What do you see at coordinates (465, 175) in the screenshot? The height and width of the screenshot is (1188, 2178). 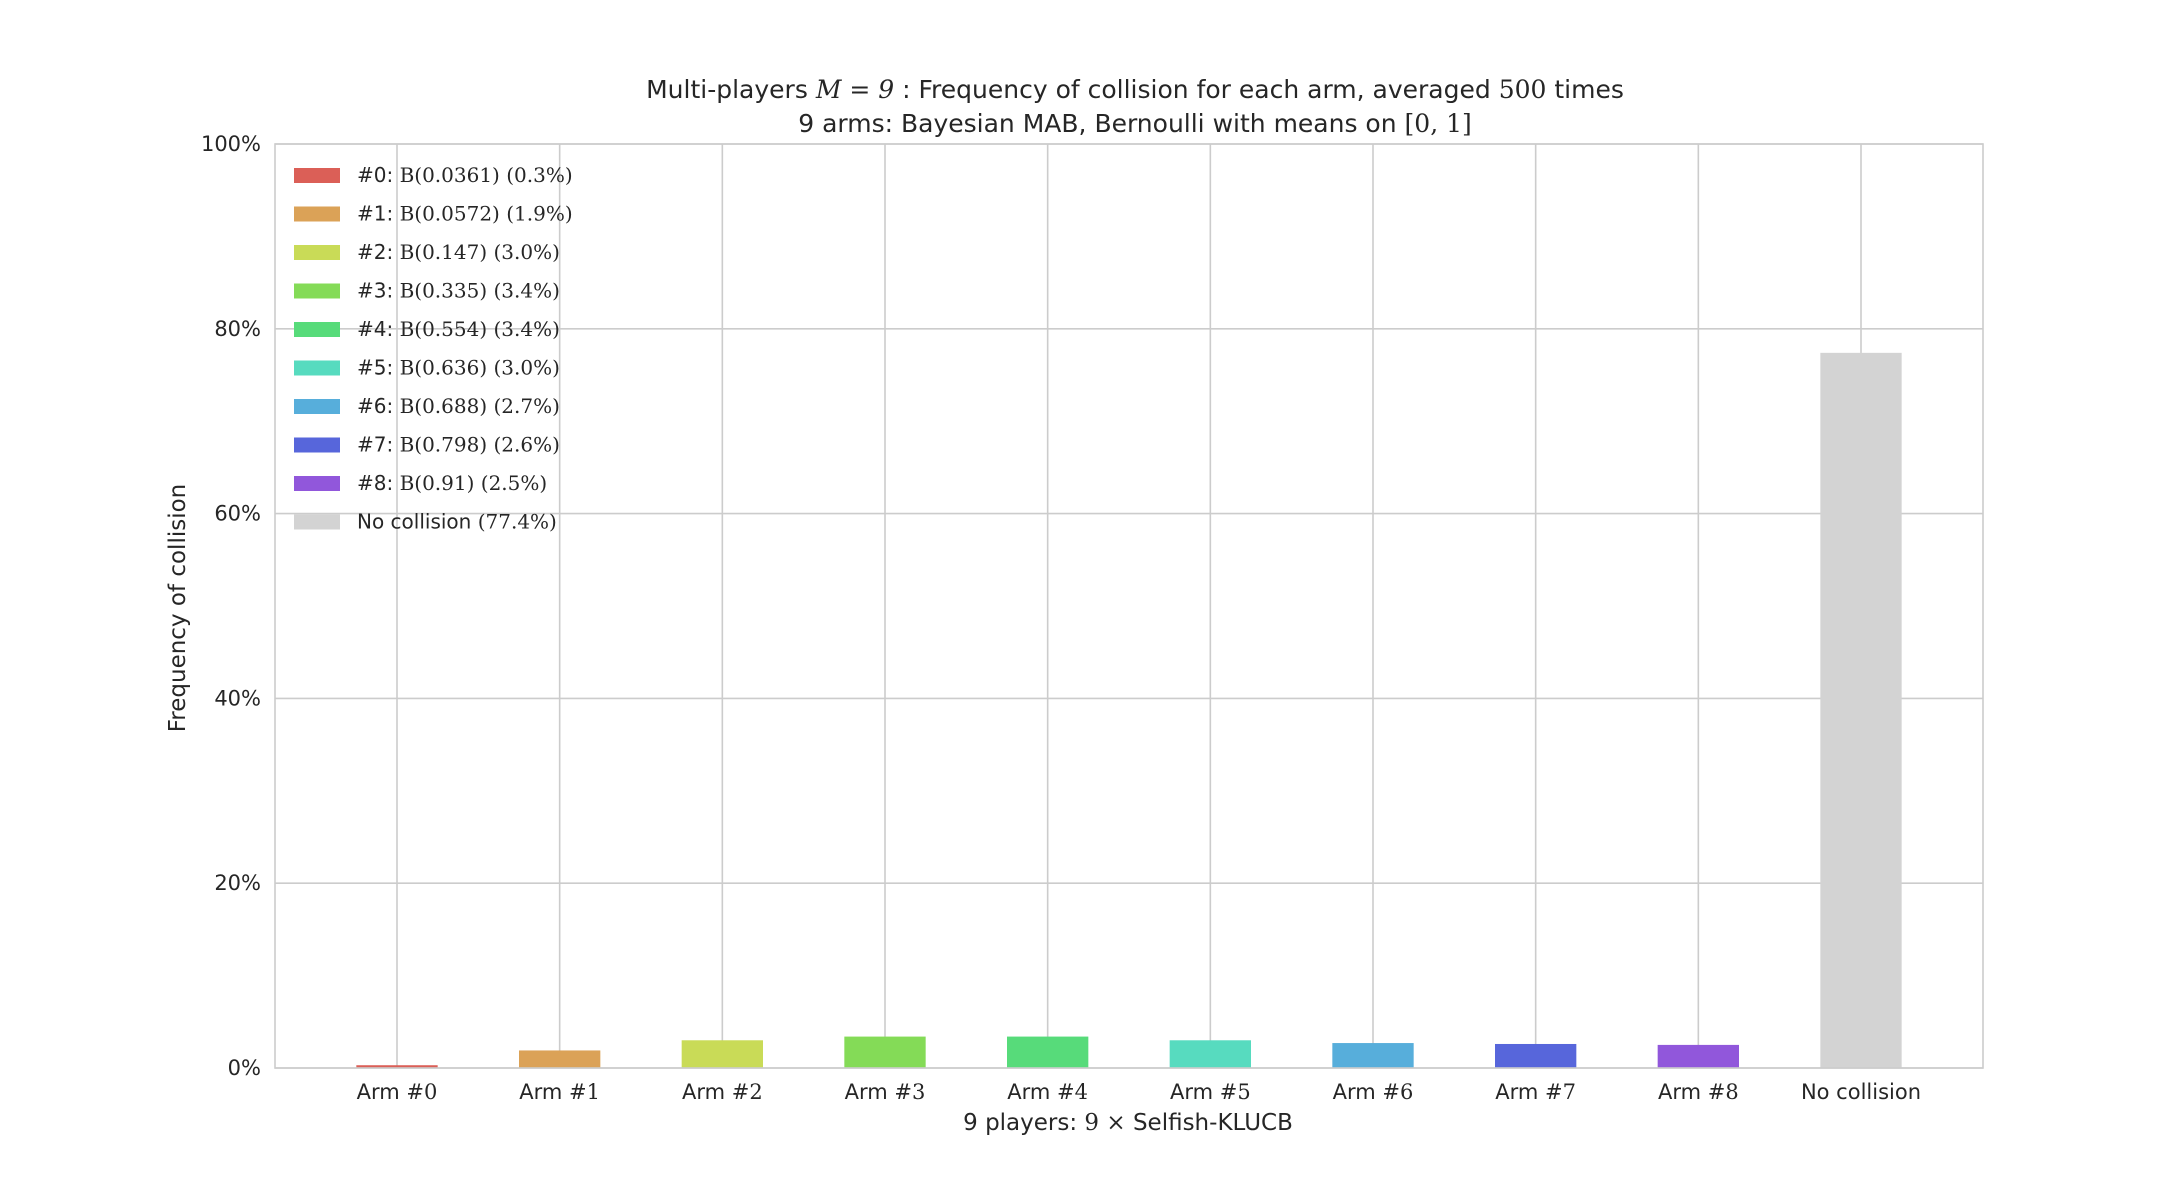 I see `legend-entry-label: #0: B(0.0361) (0.3%)` at bounding box center [465, 175].